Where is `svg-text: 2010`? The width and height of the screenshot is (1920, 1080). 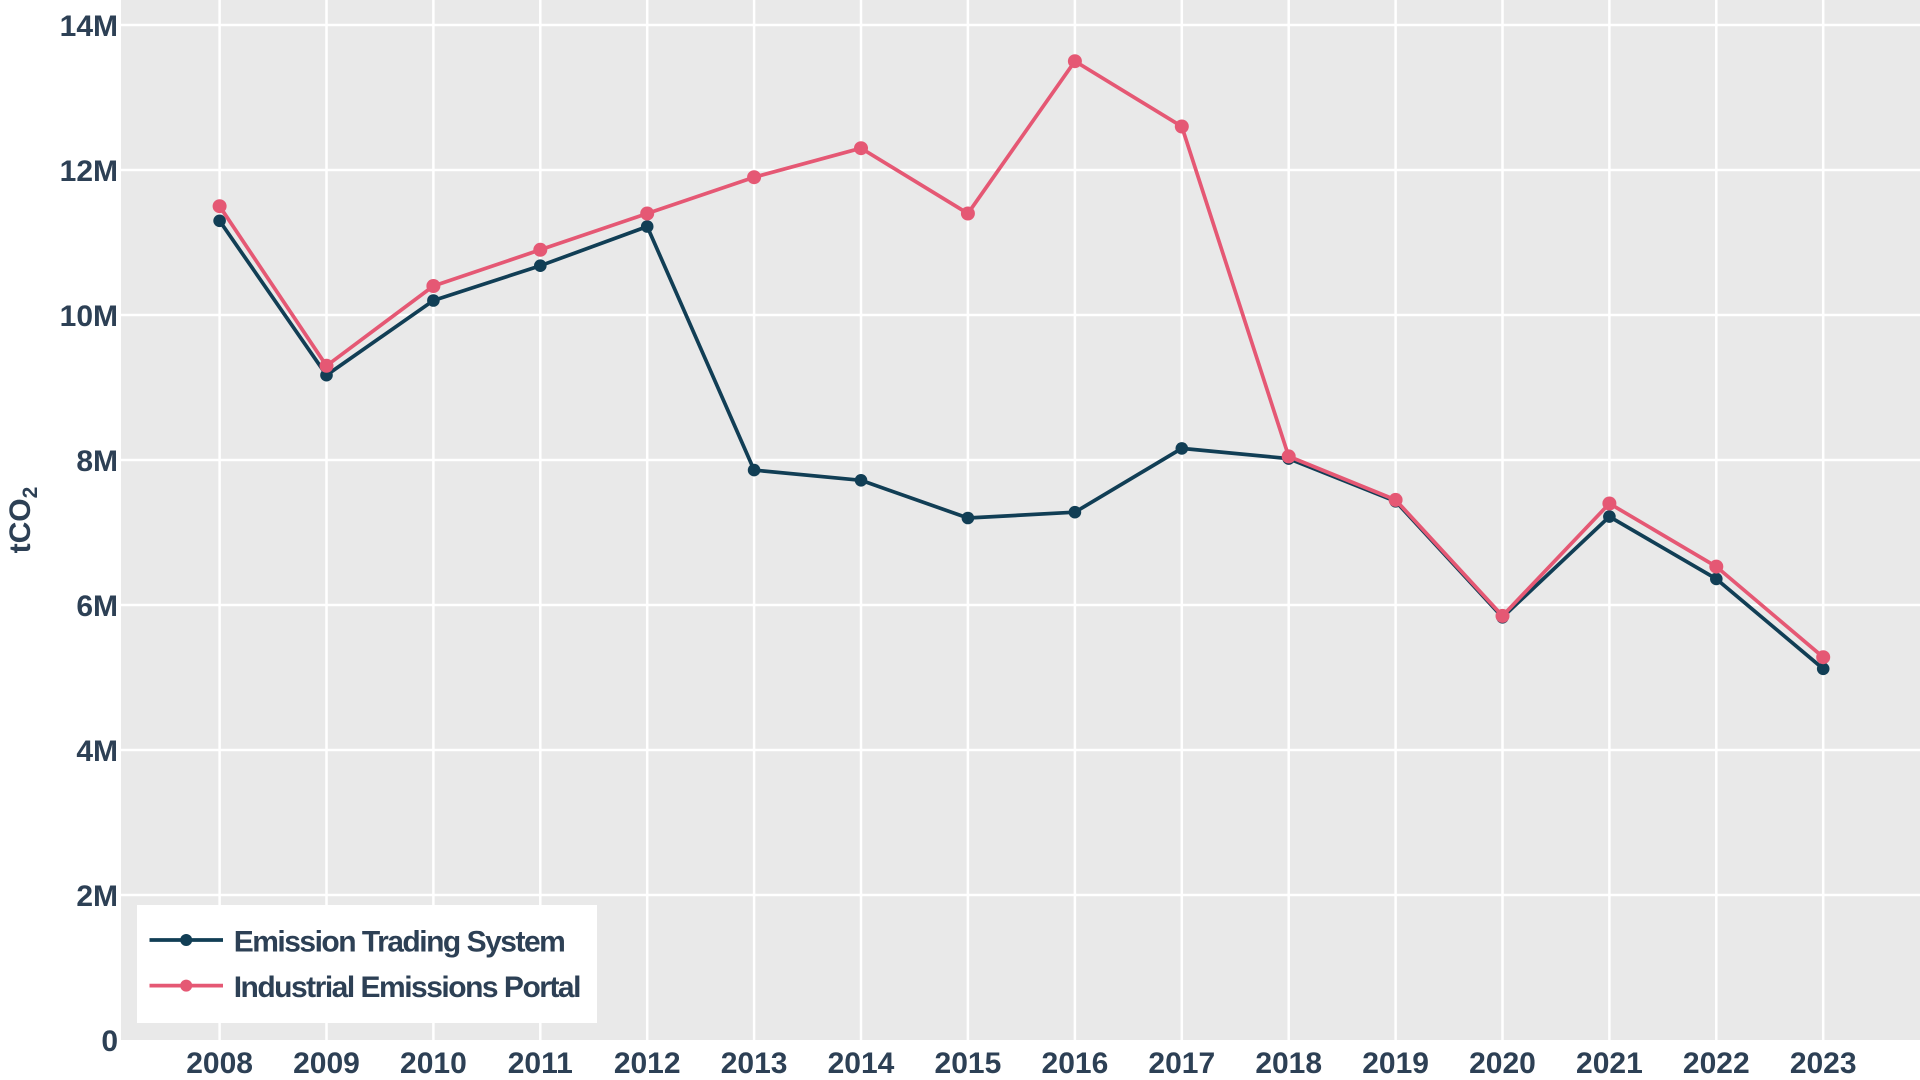 svg-text: 2010 is located at coordinates (433, 1063).